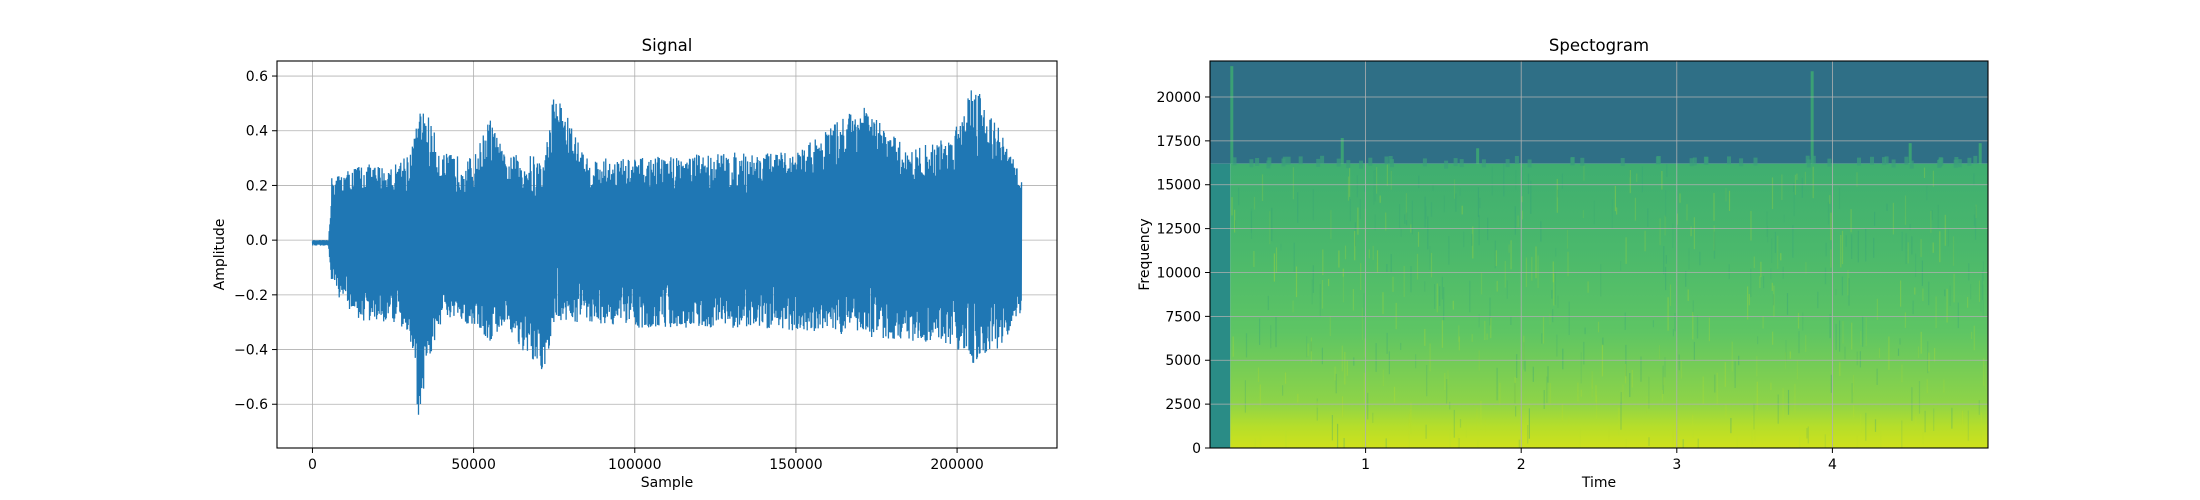  I want to click on y-tick-label: 10000, so click(1178, 273).